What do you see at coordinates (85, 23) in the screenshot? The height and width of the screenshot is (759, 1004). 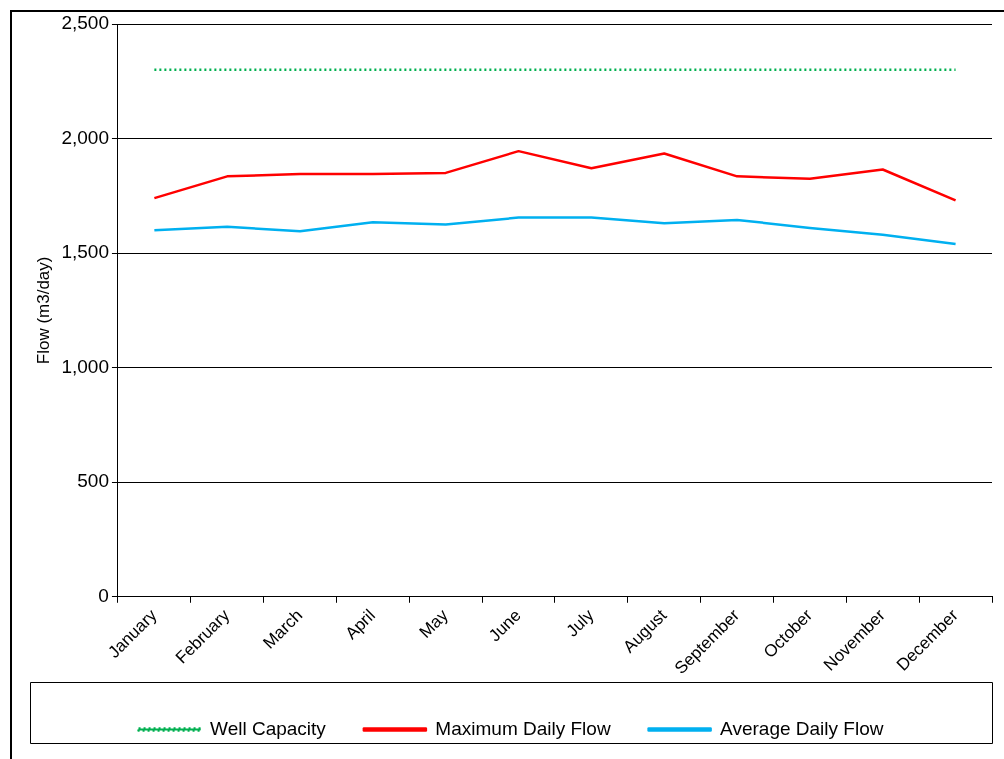 I see `y-tick-label: 2,500` at bounding box center [85, 23].